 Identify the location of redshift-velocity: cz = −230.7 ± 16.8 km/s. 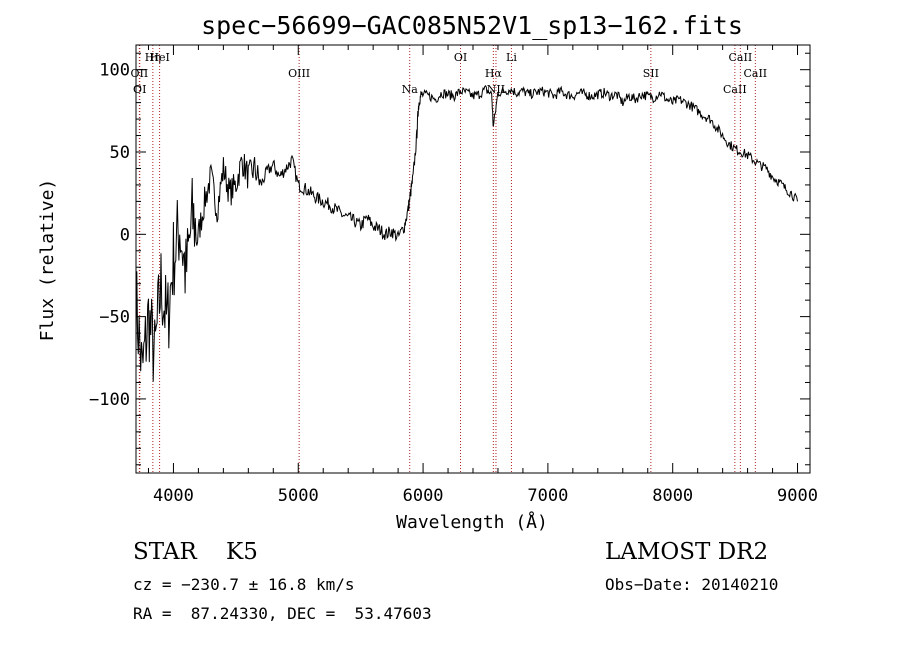
(244, 584).